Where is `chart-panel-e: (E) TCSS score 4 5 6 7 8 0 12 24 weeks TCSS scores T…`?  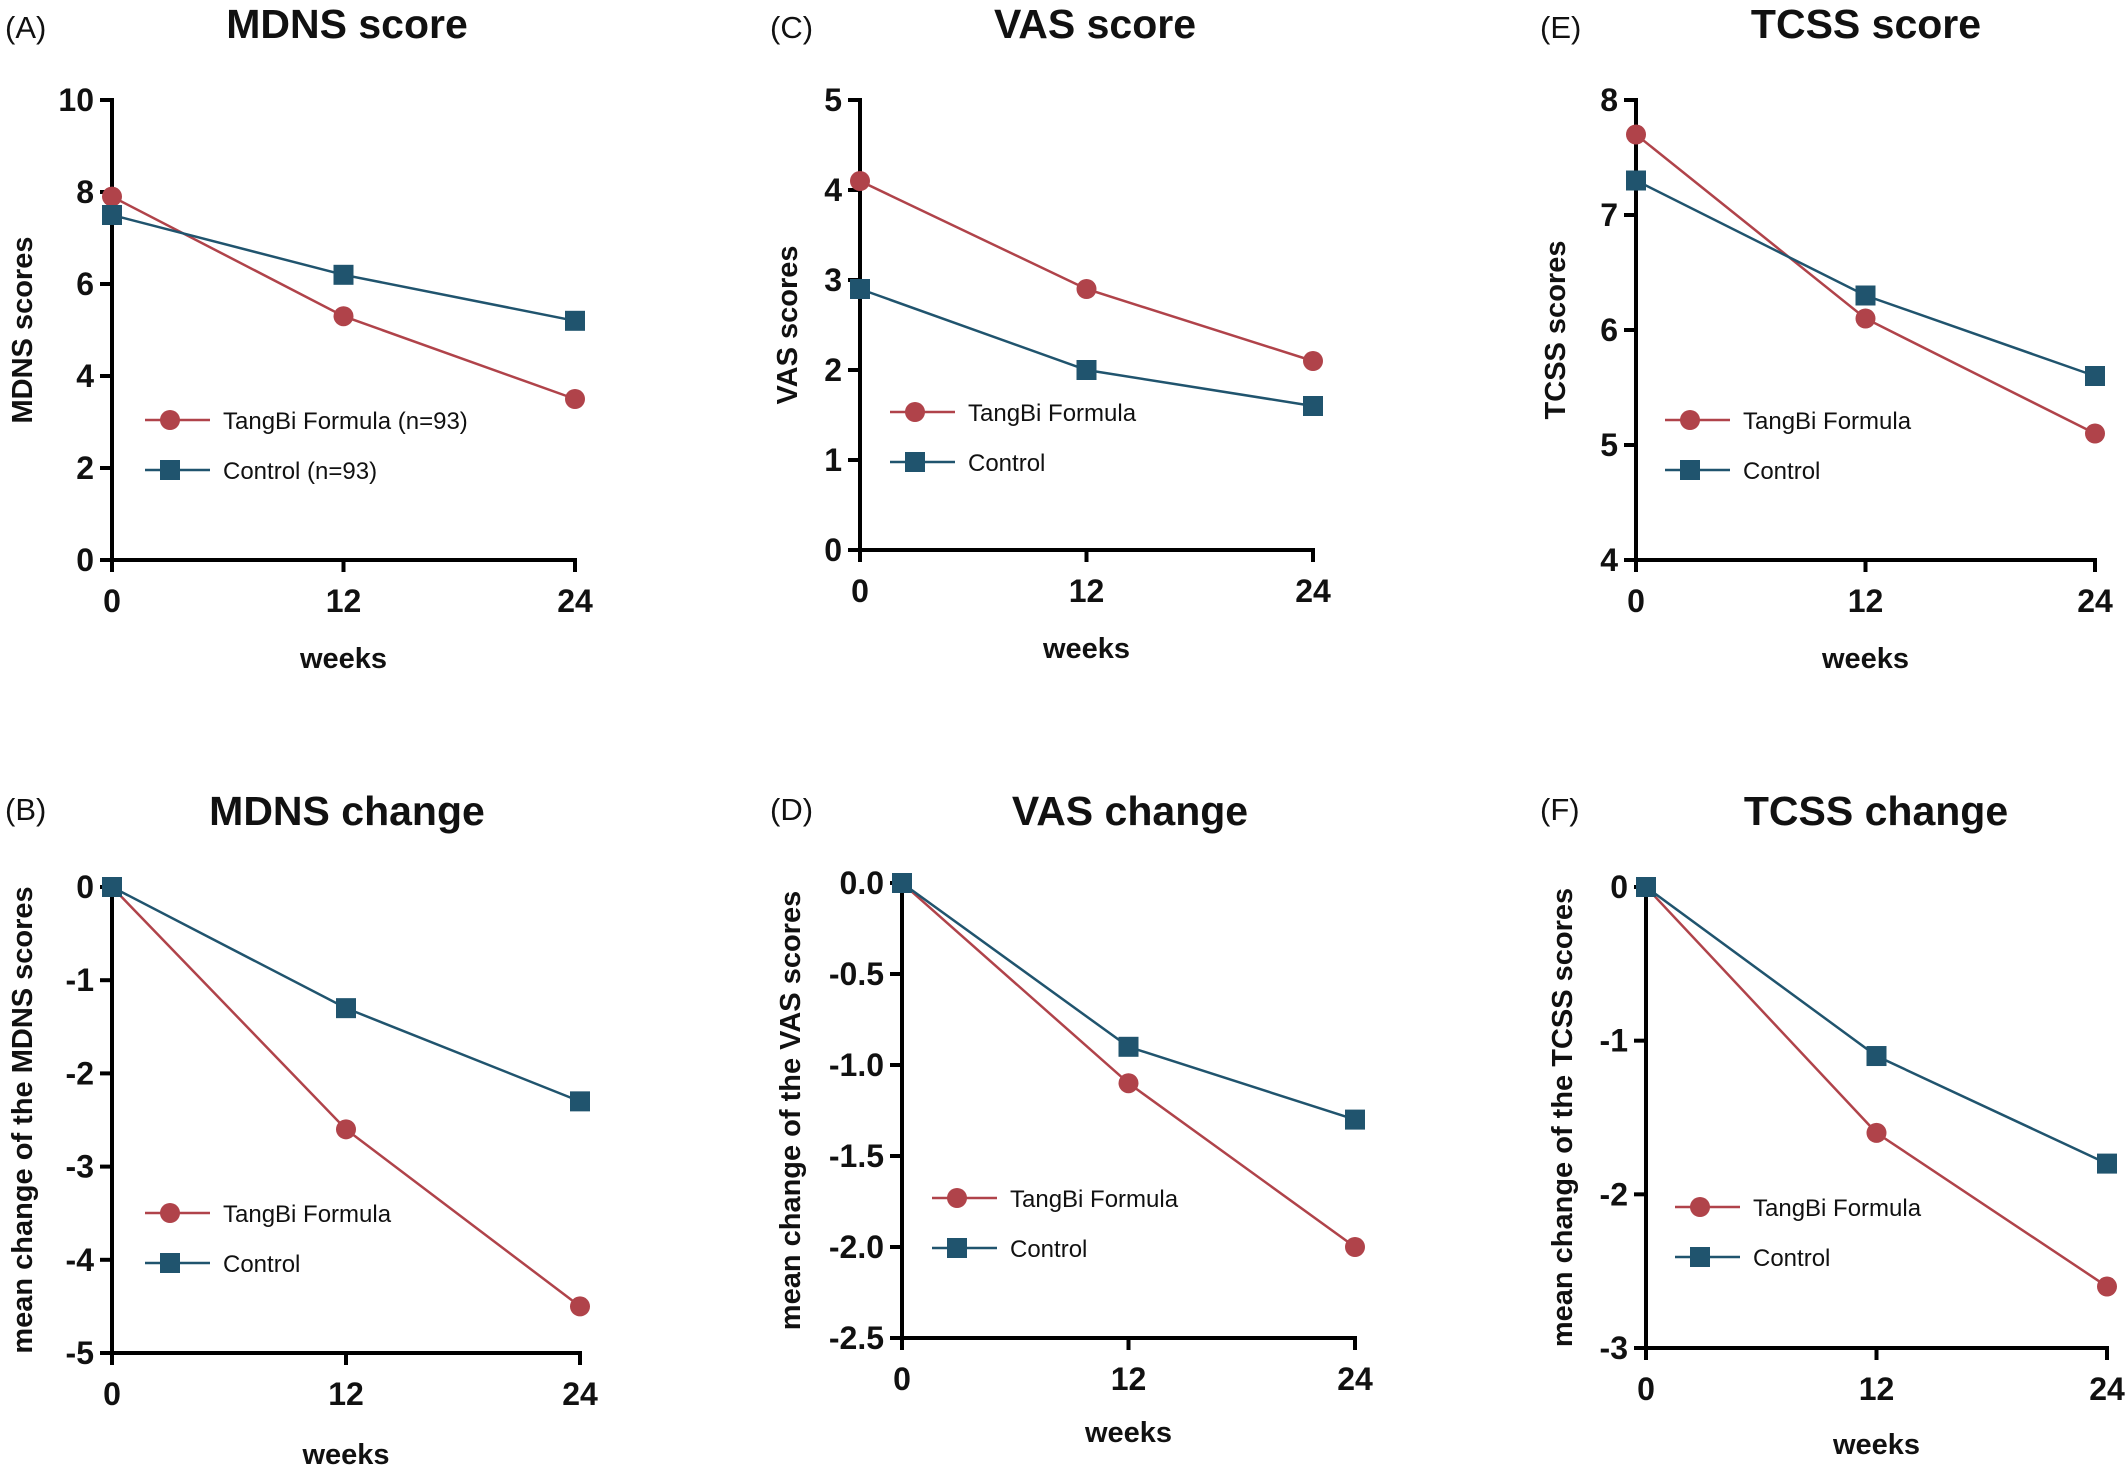 chart-panel-e: (E) TCSS score 4 5 6 7 8 0 12 24 weeks TCSS scores T… is located at coordinates (1826, 338).